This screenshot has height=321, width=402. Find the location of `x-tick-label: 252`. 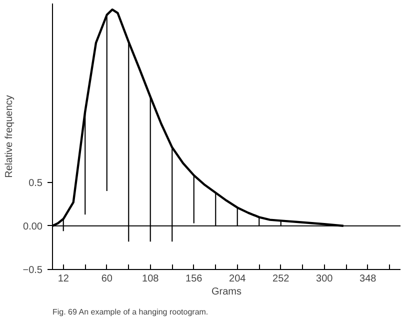

x-tick-label: 252 is located at coordinates (281, 279).